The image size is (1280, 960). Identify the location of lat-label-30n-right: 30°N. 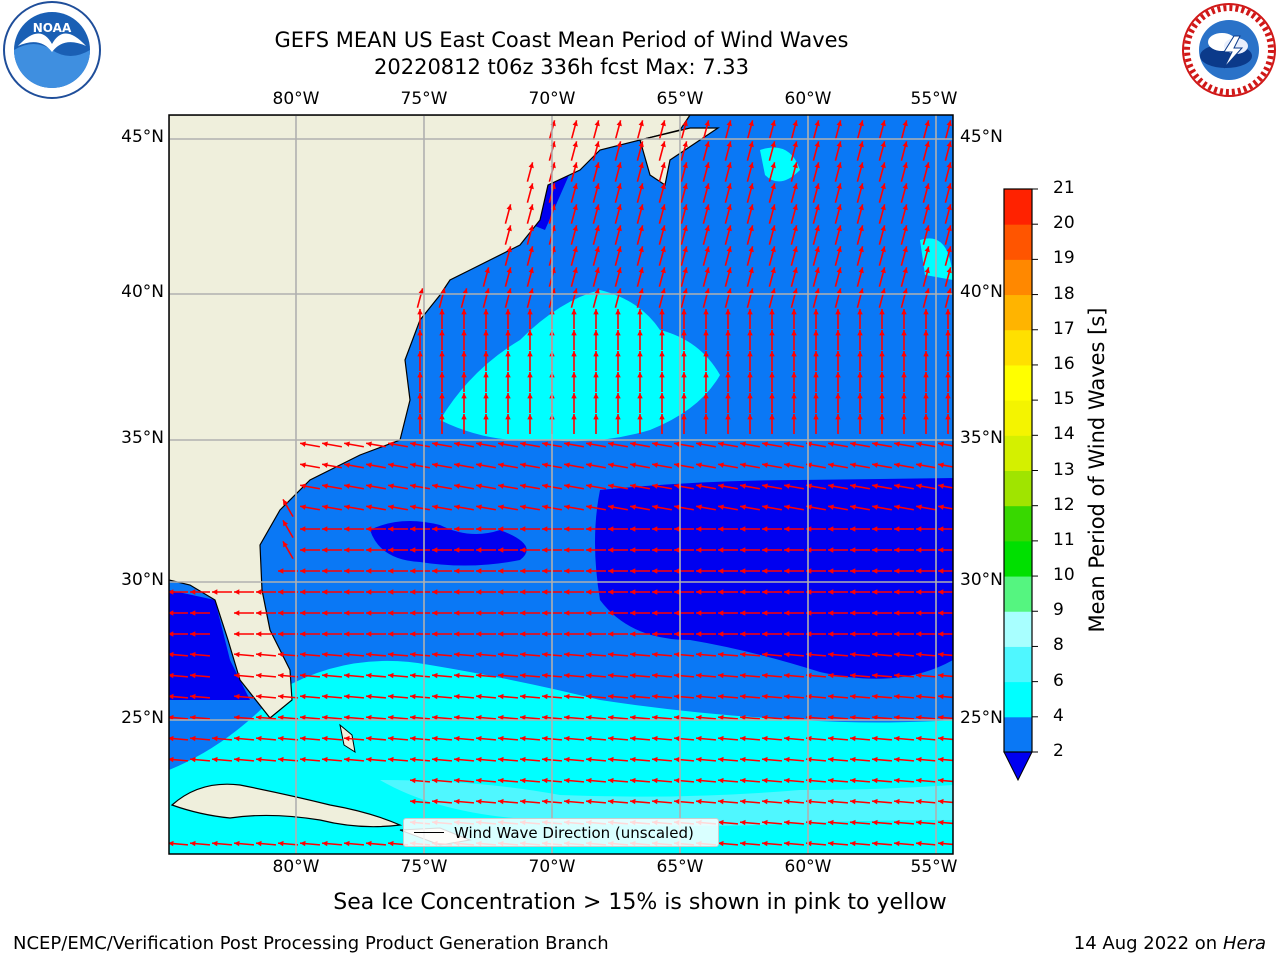
(981, 580).